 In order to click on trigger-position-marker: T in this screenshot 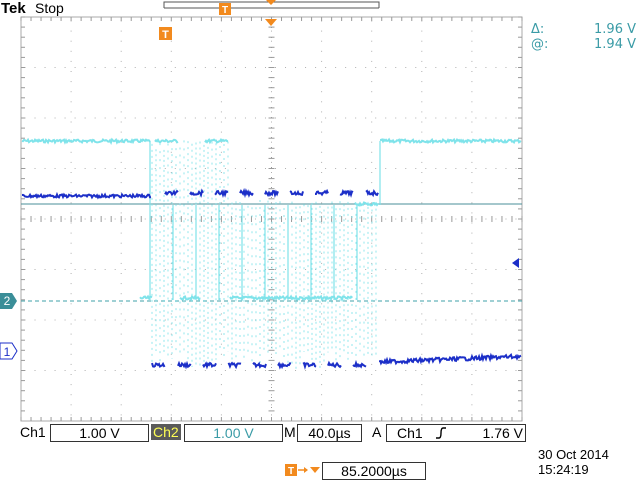, I will do `click(165, 34)`.